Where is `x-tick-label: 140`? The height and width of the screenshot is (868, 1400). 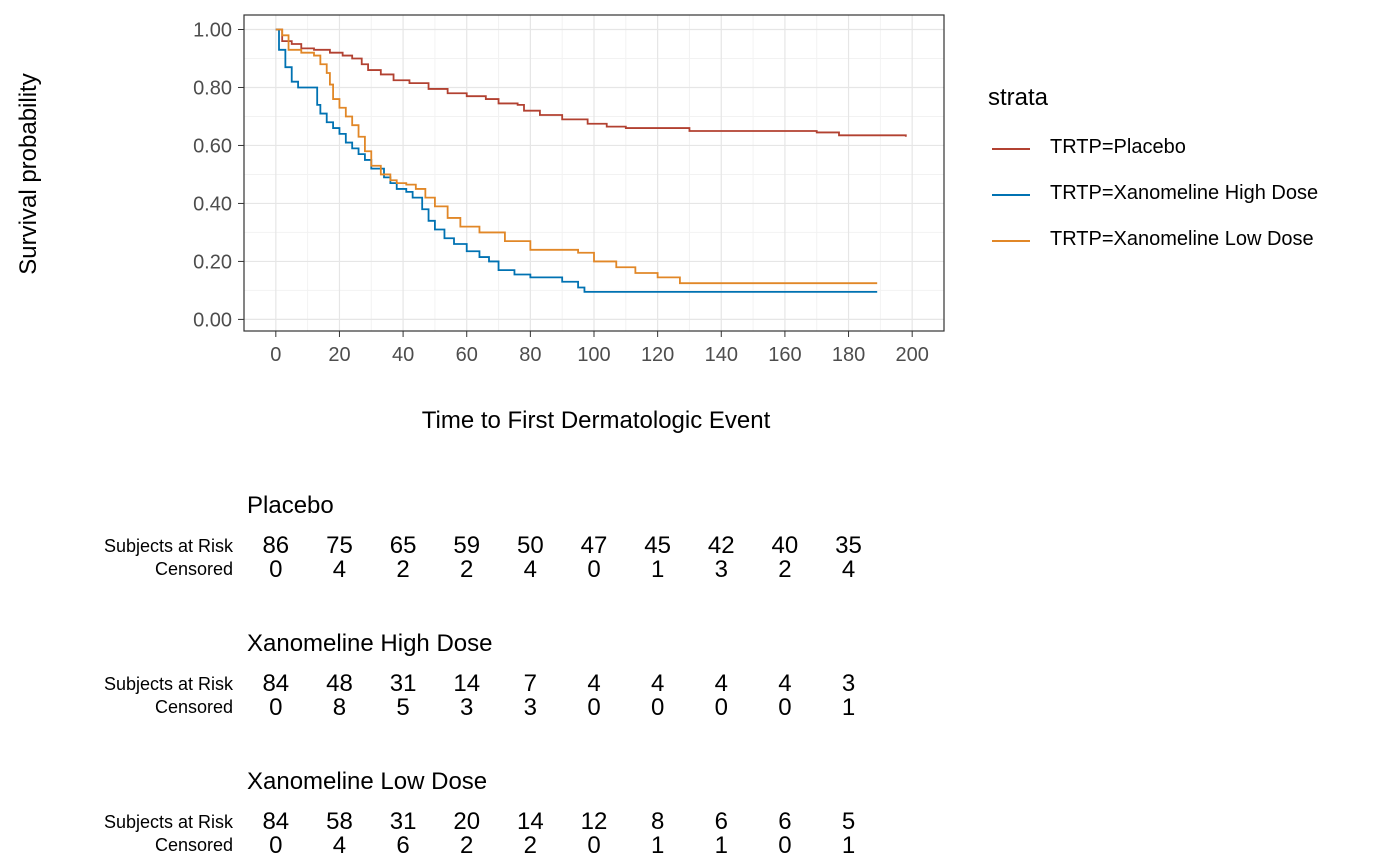
x-tick-label: 140 is located at coordinates (721, 355).